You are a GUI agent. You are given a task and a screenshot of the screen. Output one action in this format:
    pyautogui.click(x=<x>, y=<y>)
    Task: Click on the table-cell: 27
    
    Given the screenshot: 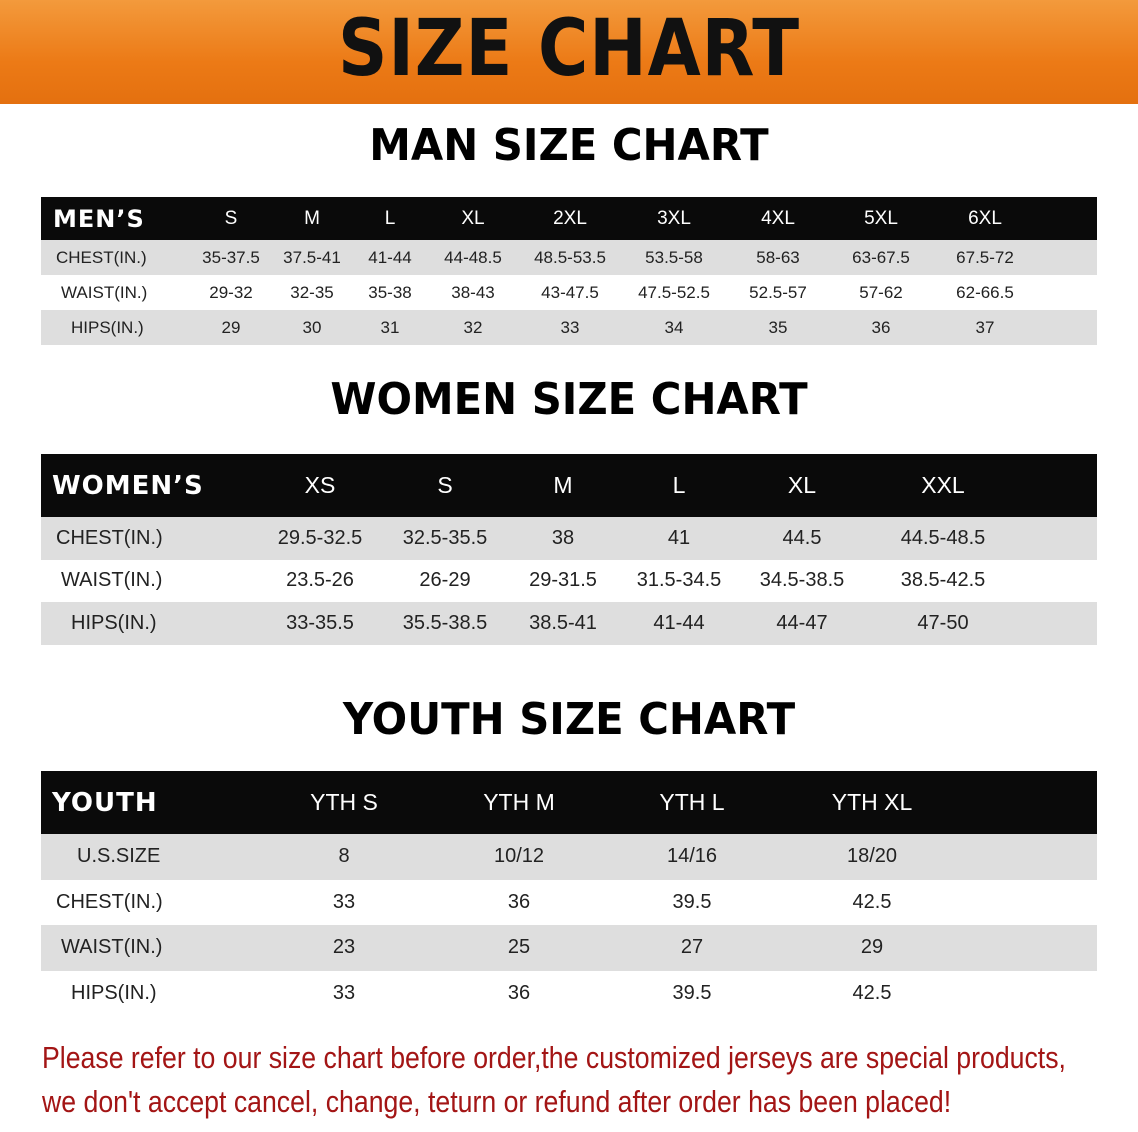 What is the action you would take?
    pyautogui.click(x=692, y=947)
    